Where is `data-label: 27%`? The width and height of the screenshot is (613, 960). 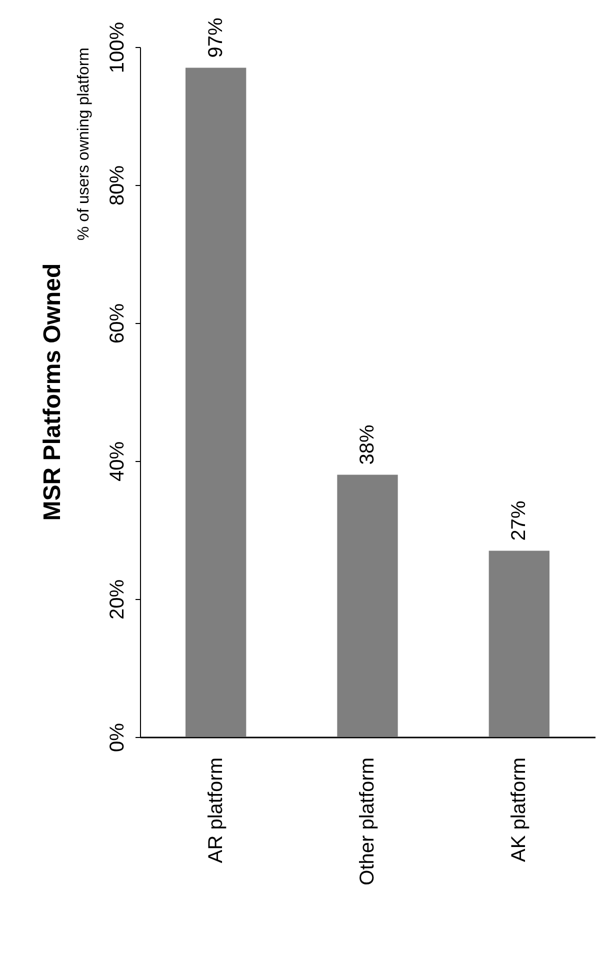
data-label: 27% is located at coordinates (519, 520).